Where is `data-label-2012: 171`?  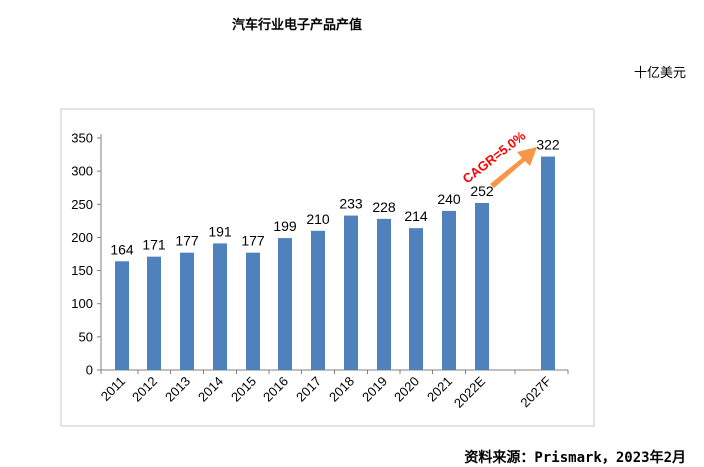 data-label-2012: 171 is located at coordinates (154, 245).